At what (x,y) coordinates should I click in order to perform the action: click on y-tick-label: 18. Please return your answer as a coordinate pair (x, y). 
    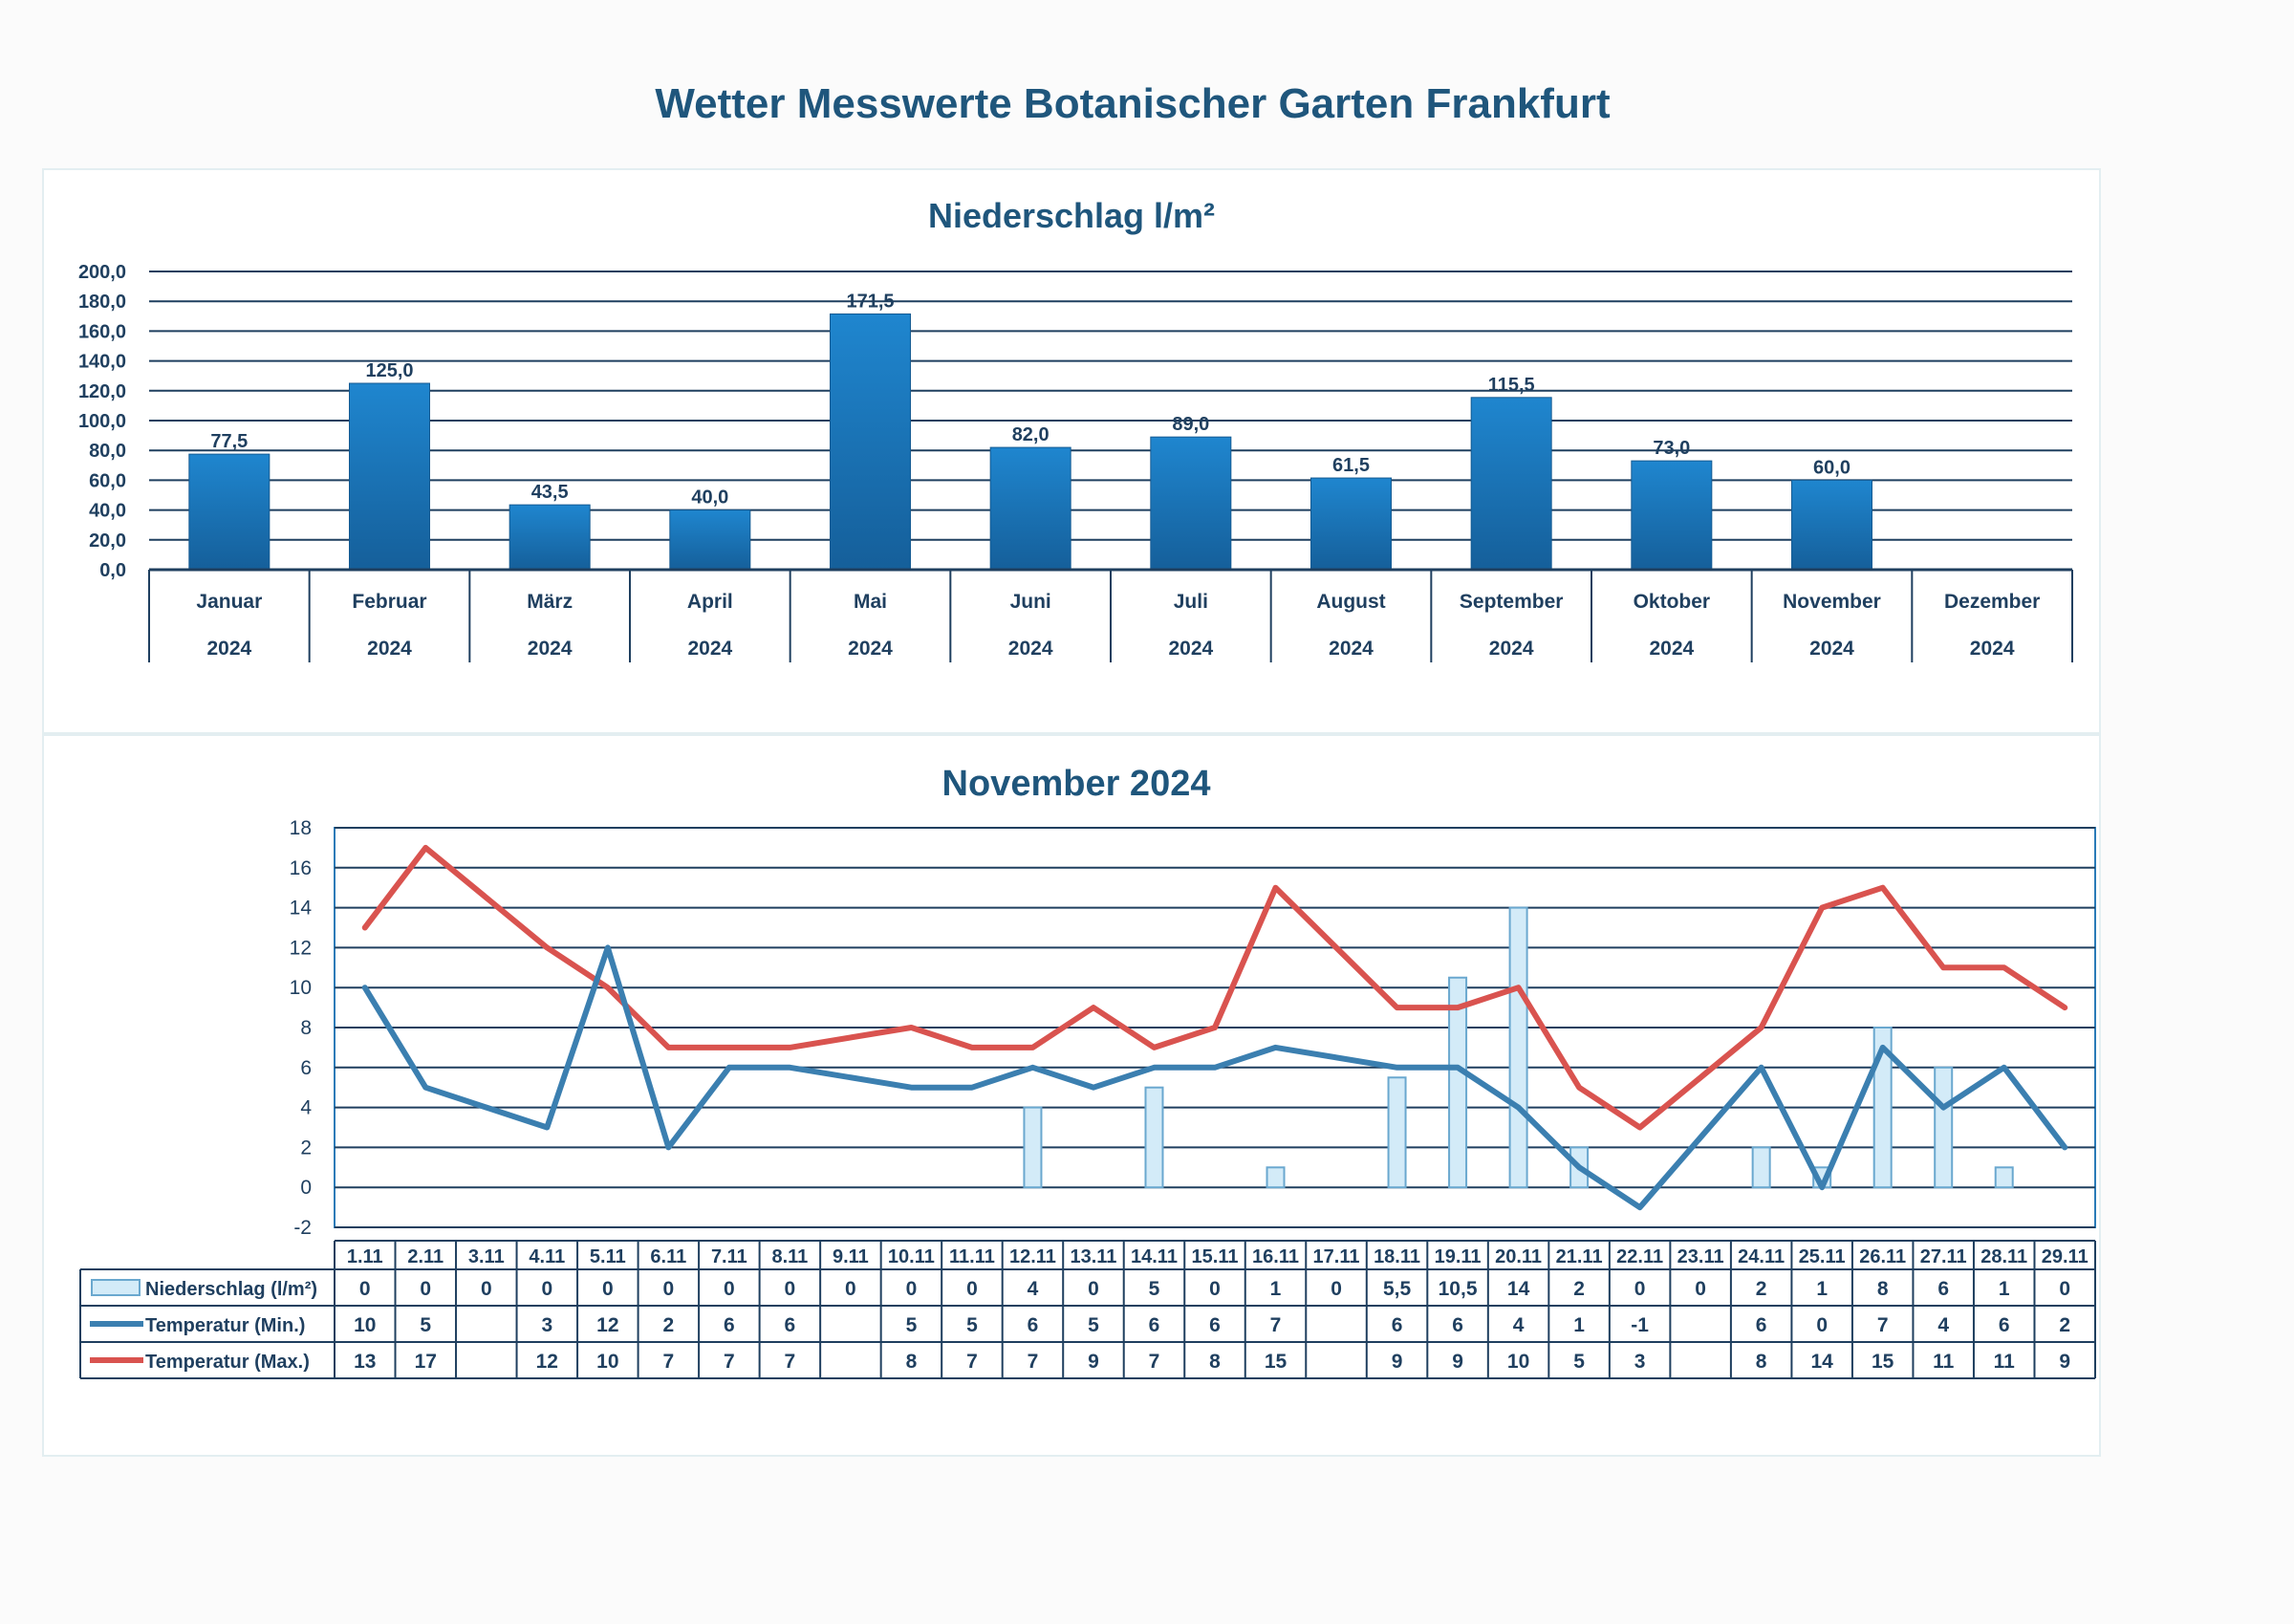
    Looking at the image, I should click on (301, 828).